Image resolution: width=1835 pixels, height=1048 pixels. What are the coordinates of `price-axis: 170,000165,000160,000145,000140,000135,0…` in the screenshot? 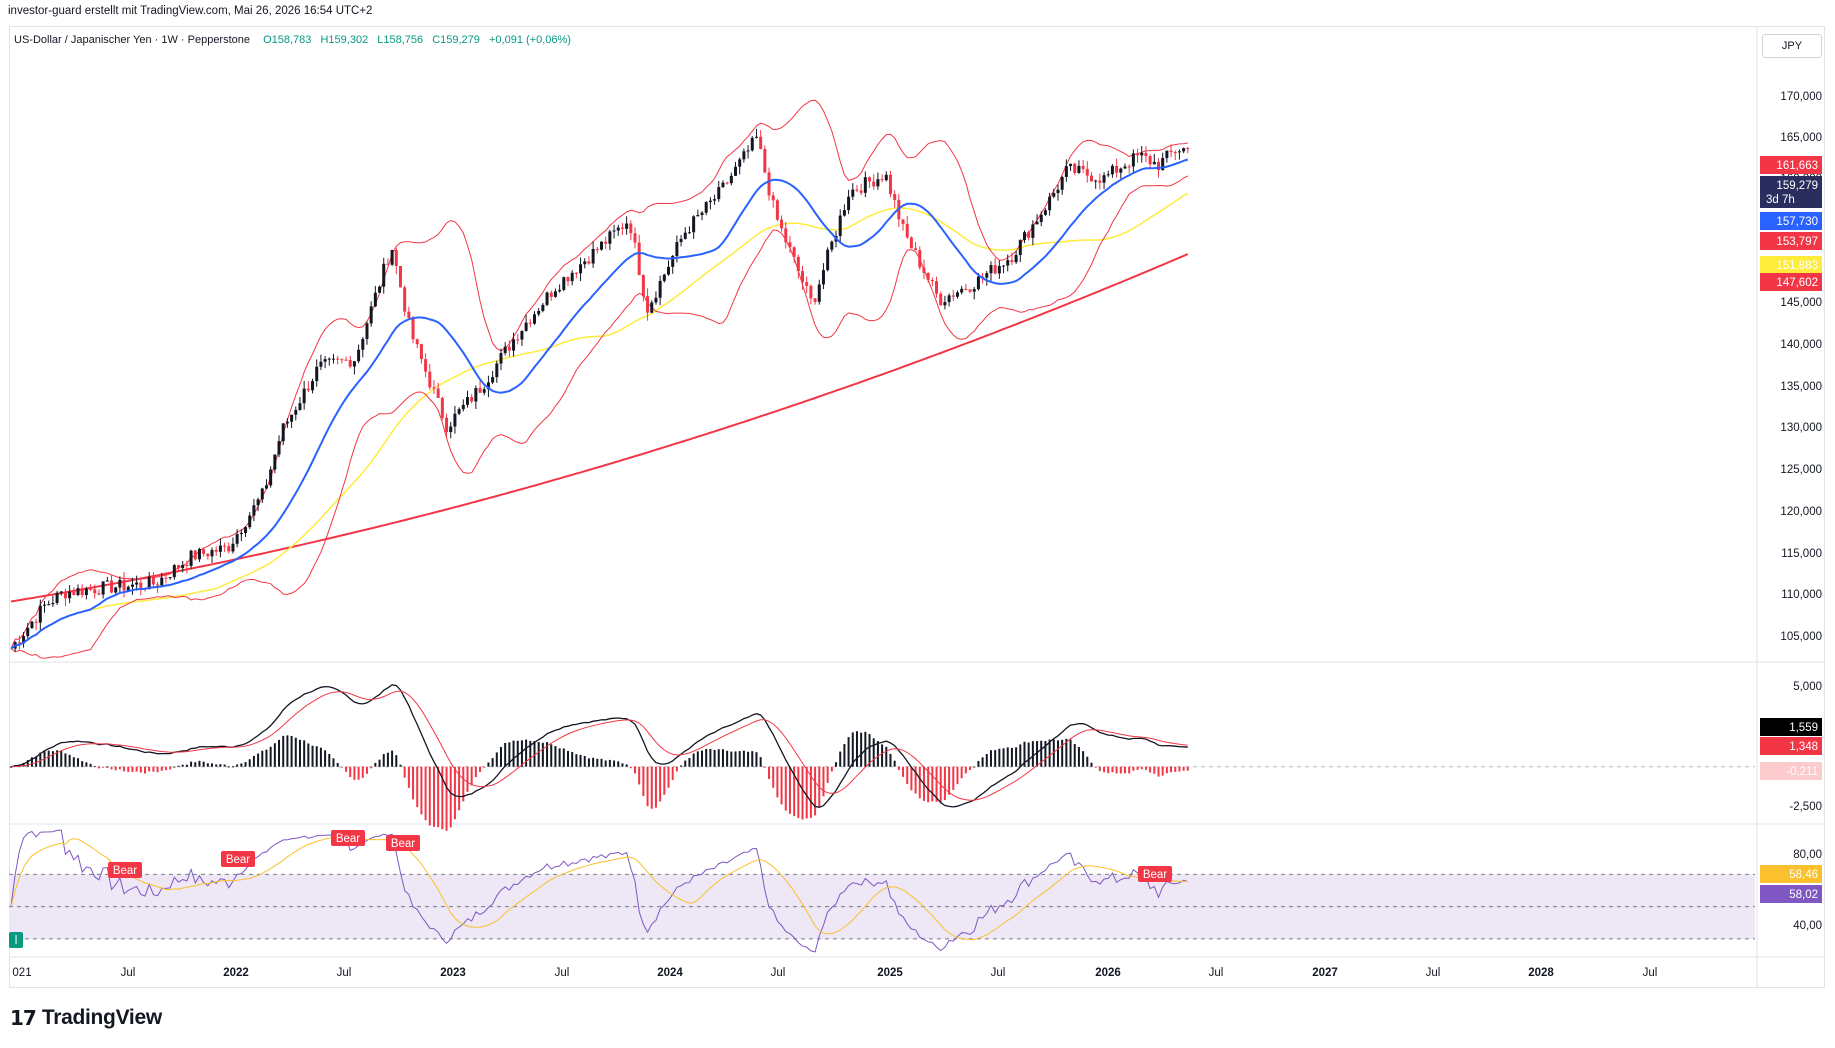 It's located at (1791, 367).